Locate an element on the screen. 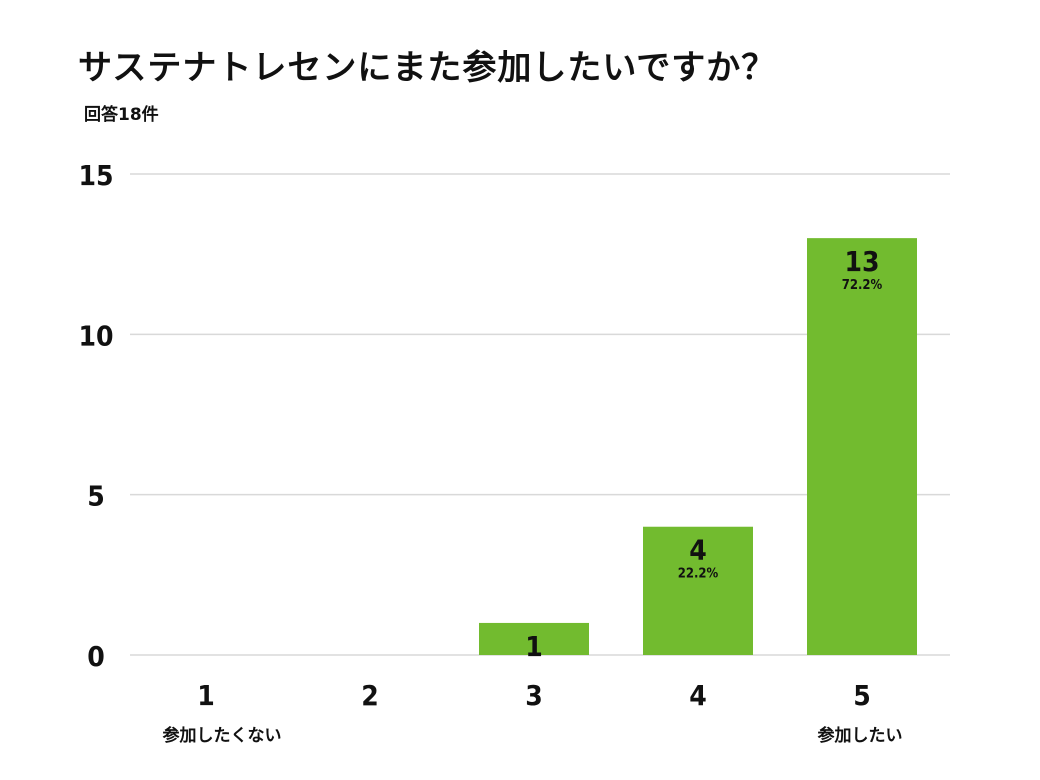 The width and height of the screenshot is (1040, 780). x-tick-label: 1 is located at coordinates (206, 695).